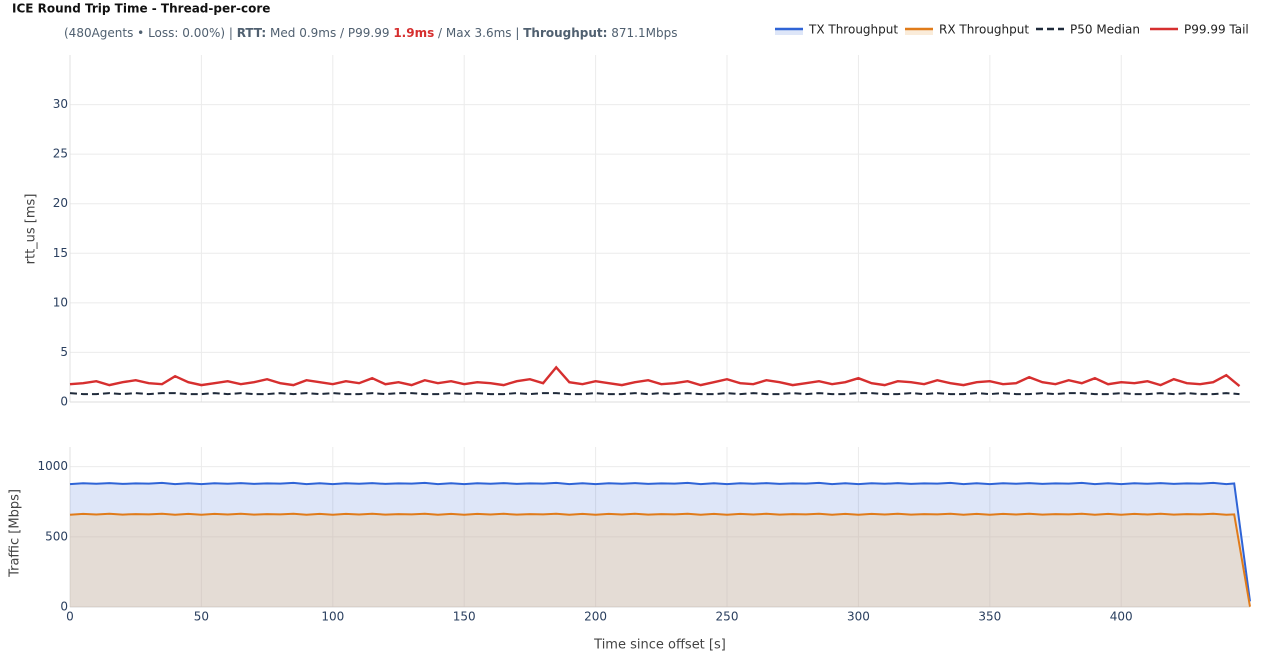 The height and width of the screenshot is (661, 1280). I want to click on x-axis-title: Time since offset [s], so click(659, 645).